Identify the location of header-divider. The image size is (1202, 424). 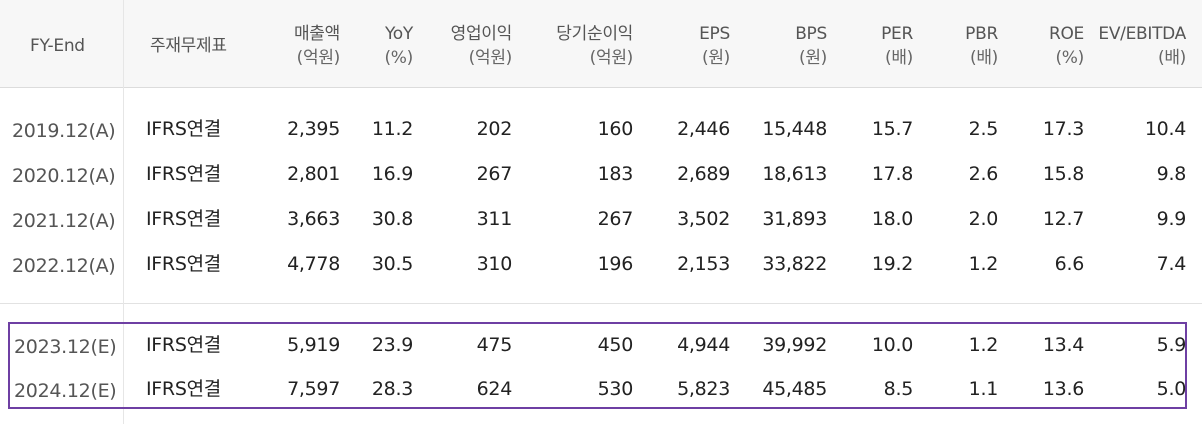
(601, 87).